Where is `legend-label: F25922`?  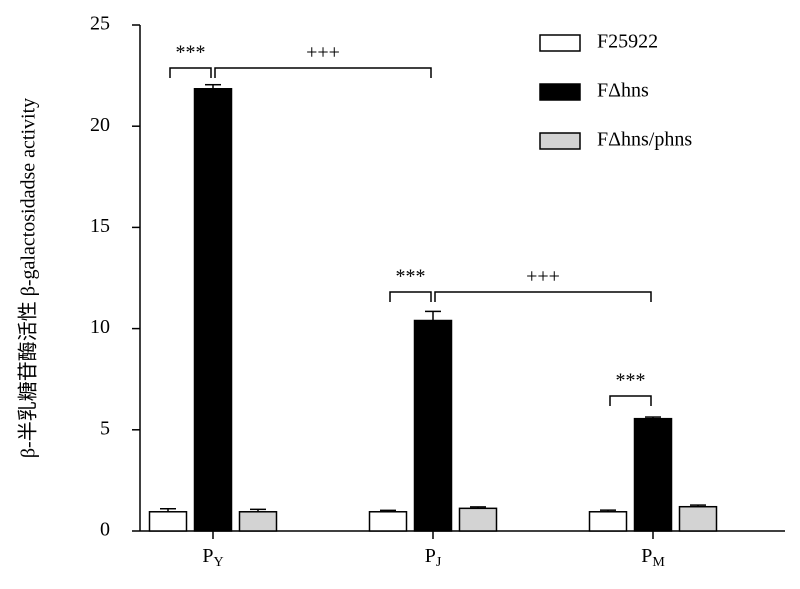
legend-label: F25922 is located at coordinates (627, 42).